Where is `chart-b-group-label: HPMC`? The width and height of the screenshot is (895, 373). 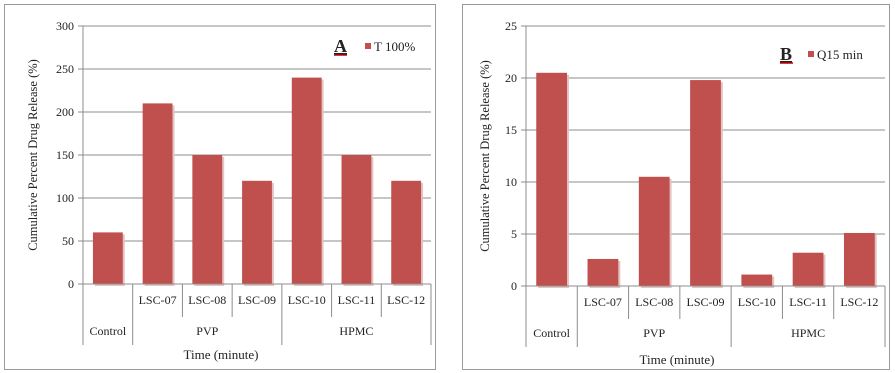
chart-b-group-label: HPMC is located at coordinates (808, 333).